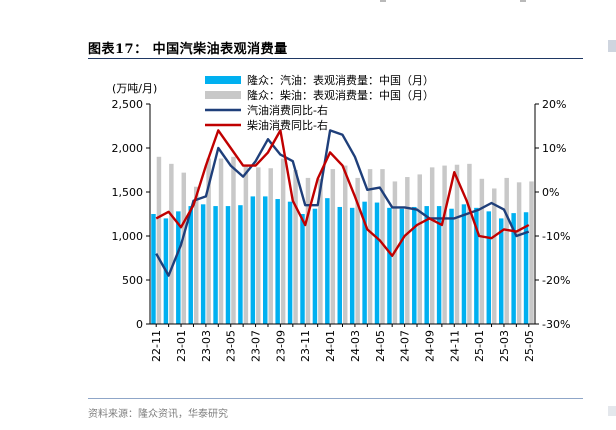 This screenshot has height=430, width=616. Describe the element at coordinates (206, 346) in the screenshot. I see `x-tick-label: 23-03` at that location.